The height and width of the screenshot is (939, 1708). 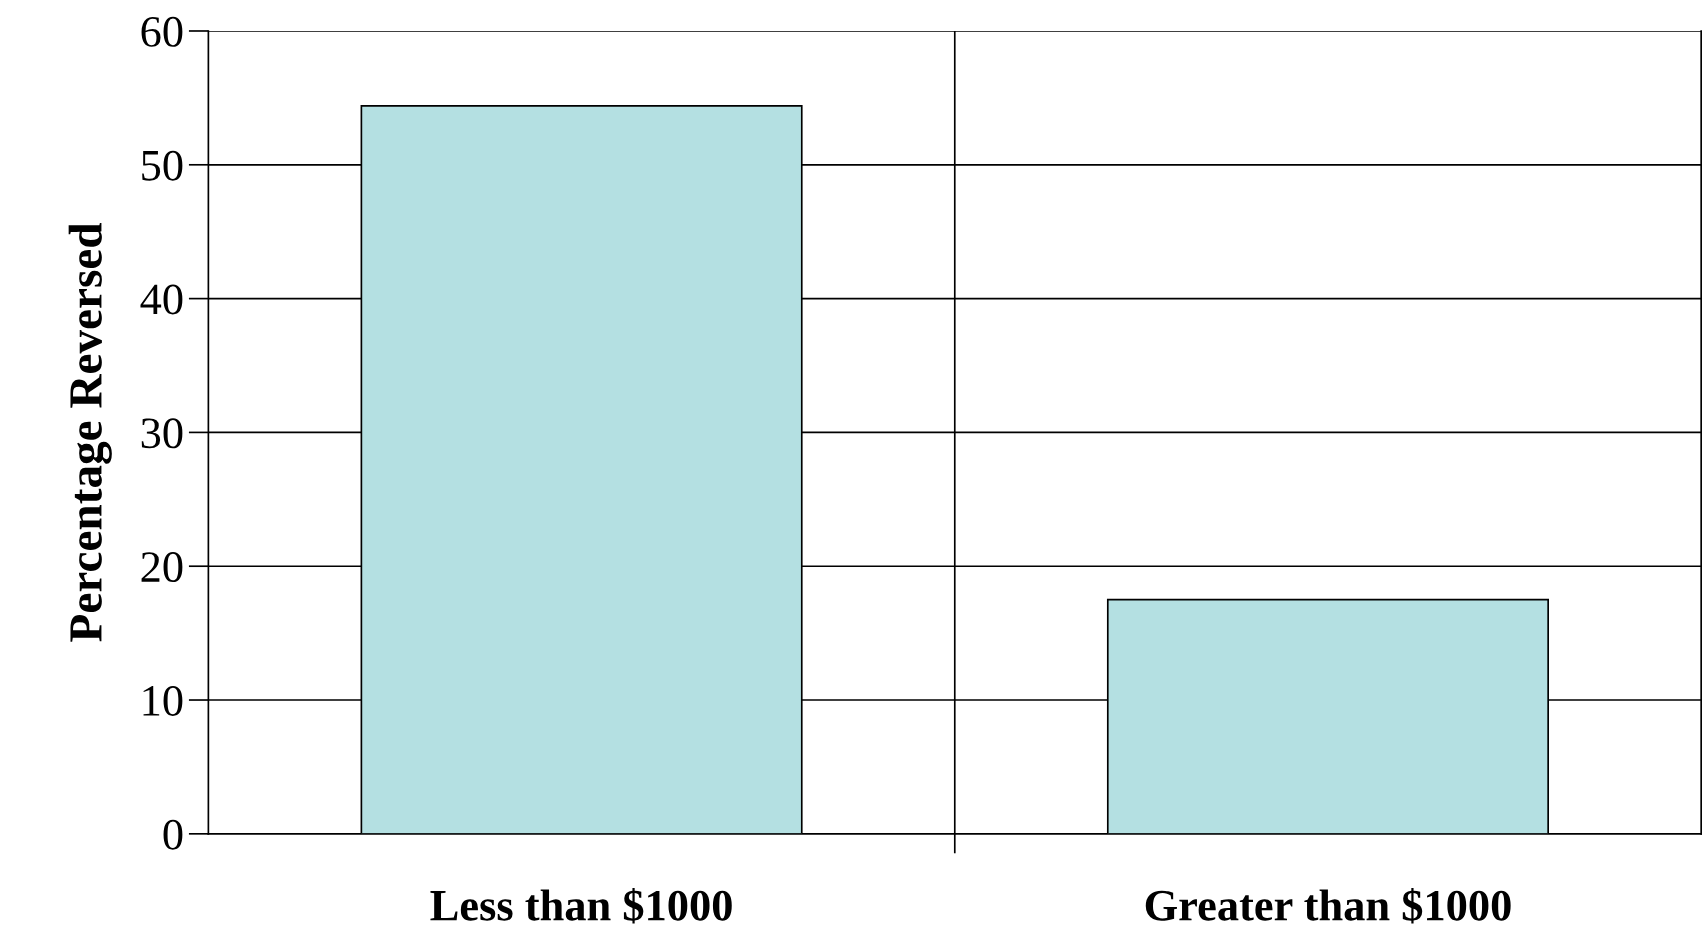 What do you see at coordinates (162, 165) in the screenshot?
I see `y-tick-label: 50` at bounding box center [162, 165].